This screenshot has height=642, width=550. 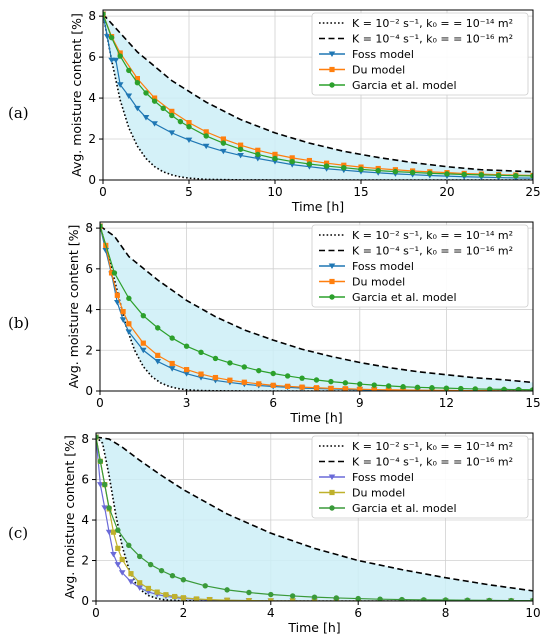 What do you see at coordinates (73, 307) in the screenshot?
I see `y-axis-label: Avg. moisture content [%]` at bounding box center [73, 307].